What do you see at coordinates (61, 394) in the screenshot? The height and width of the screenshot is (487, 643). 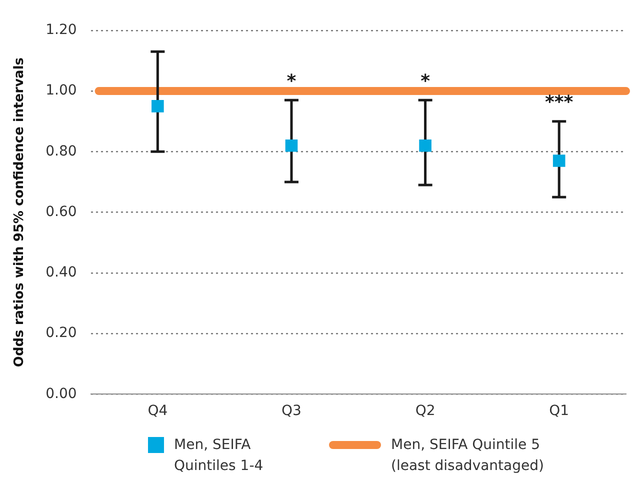 I see `y-tick-label: 0.00` at bounding box center [61, 394].